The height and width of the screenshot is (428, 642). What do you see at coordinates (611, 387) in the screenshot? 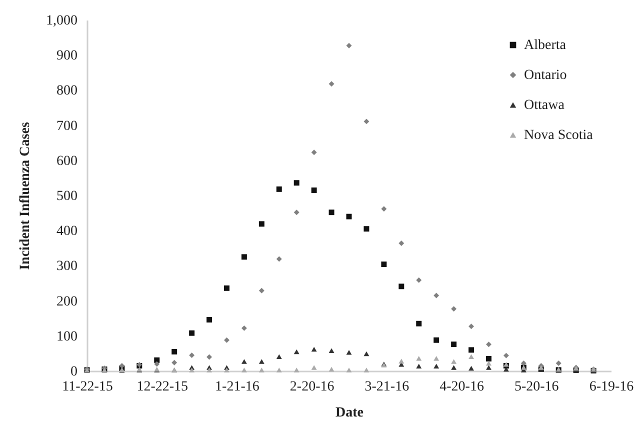
I see `x-tick-label: 6-19-16` at bounding box center [611, 387].